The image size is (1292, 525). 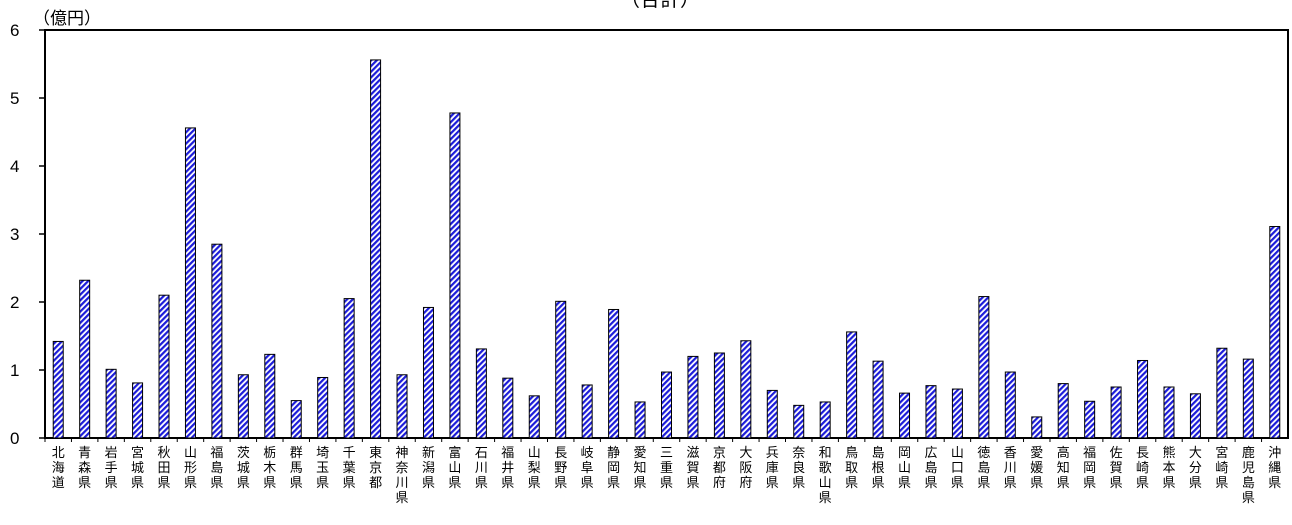 What do you see at coordinates (560, 468) in the screenshot?
I see `x-tick-label: 長野県` at bounding box center [560, 468].